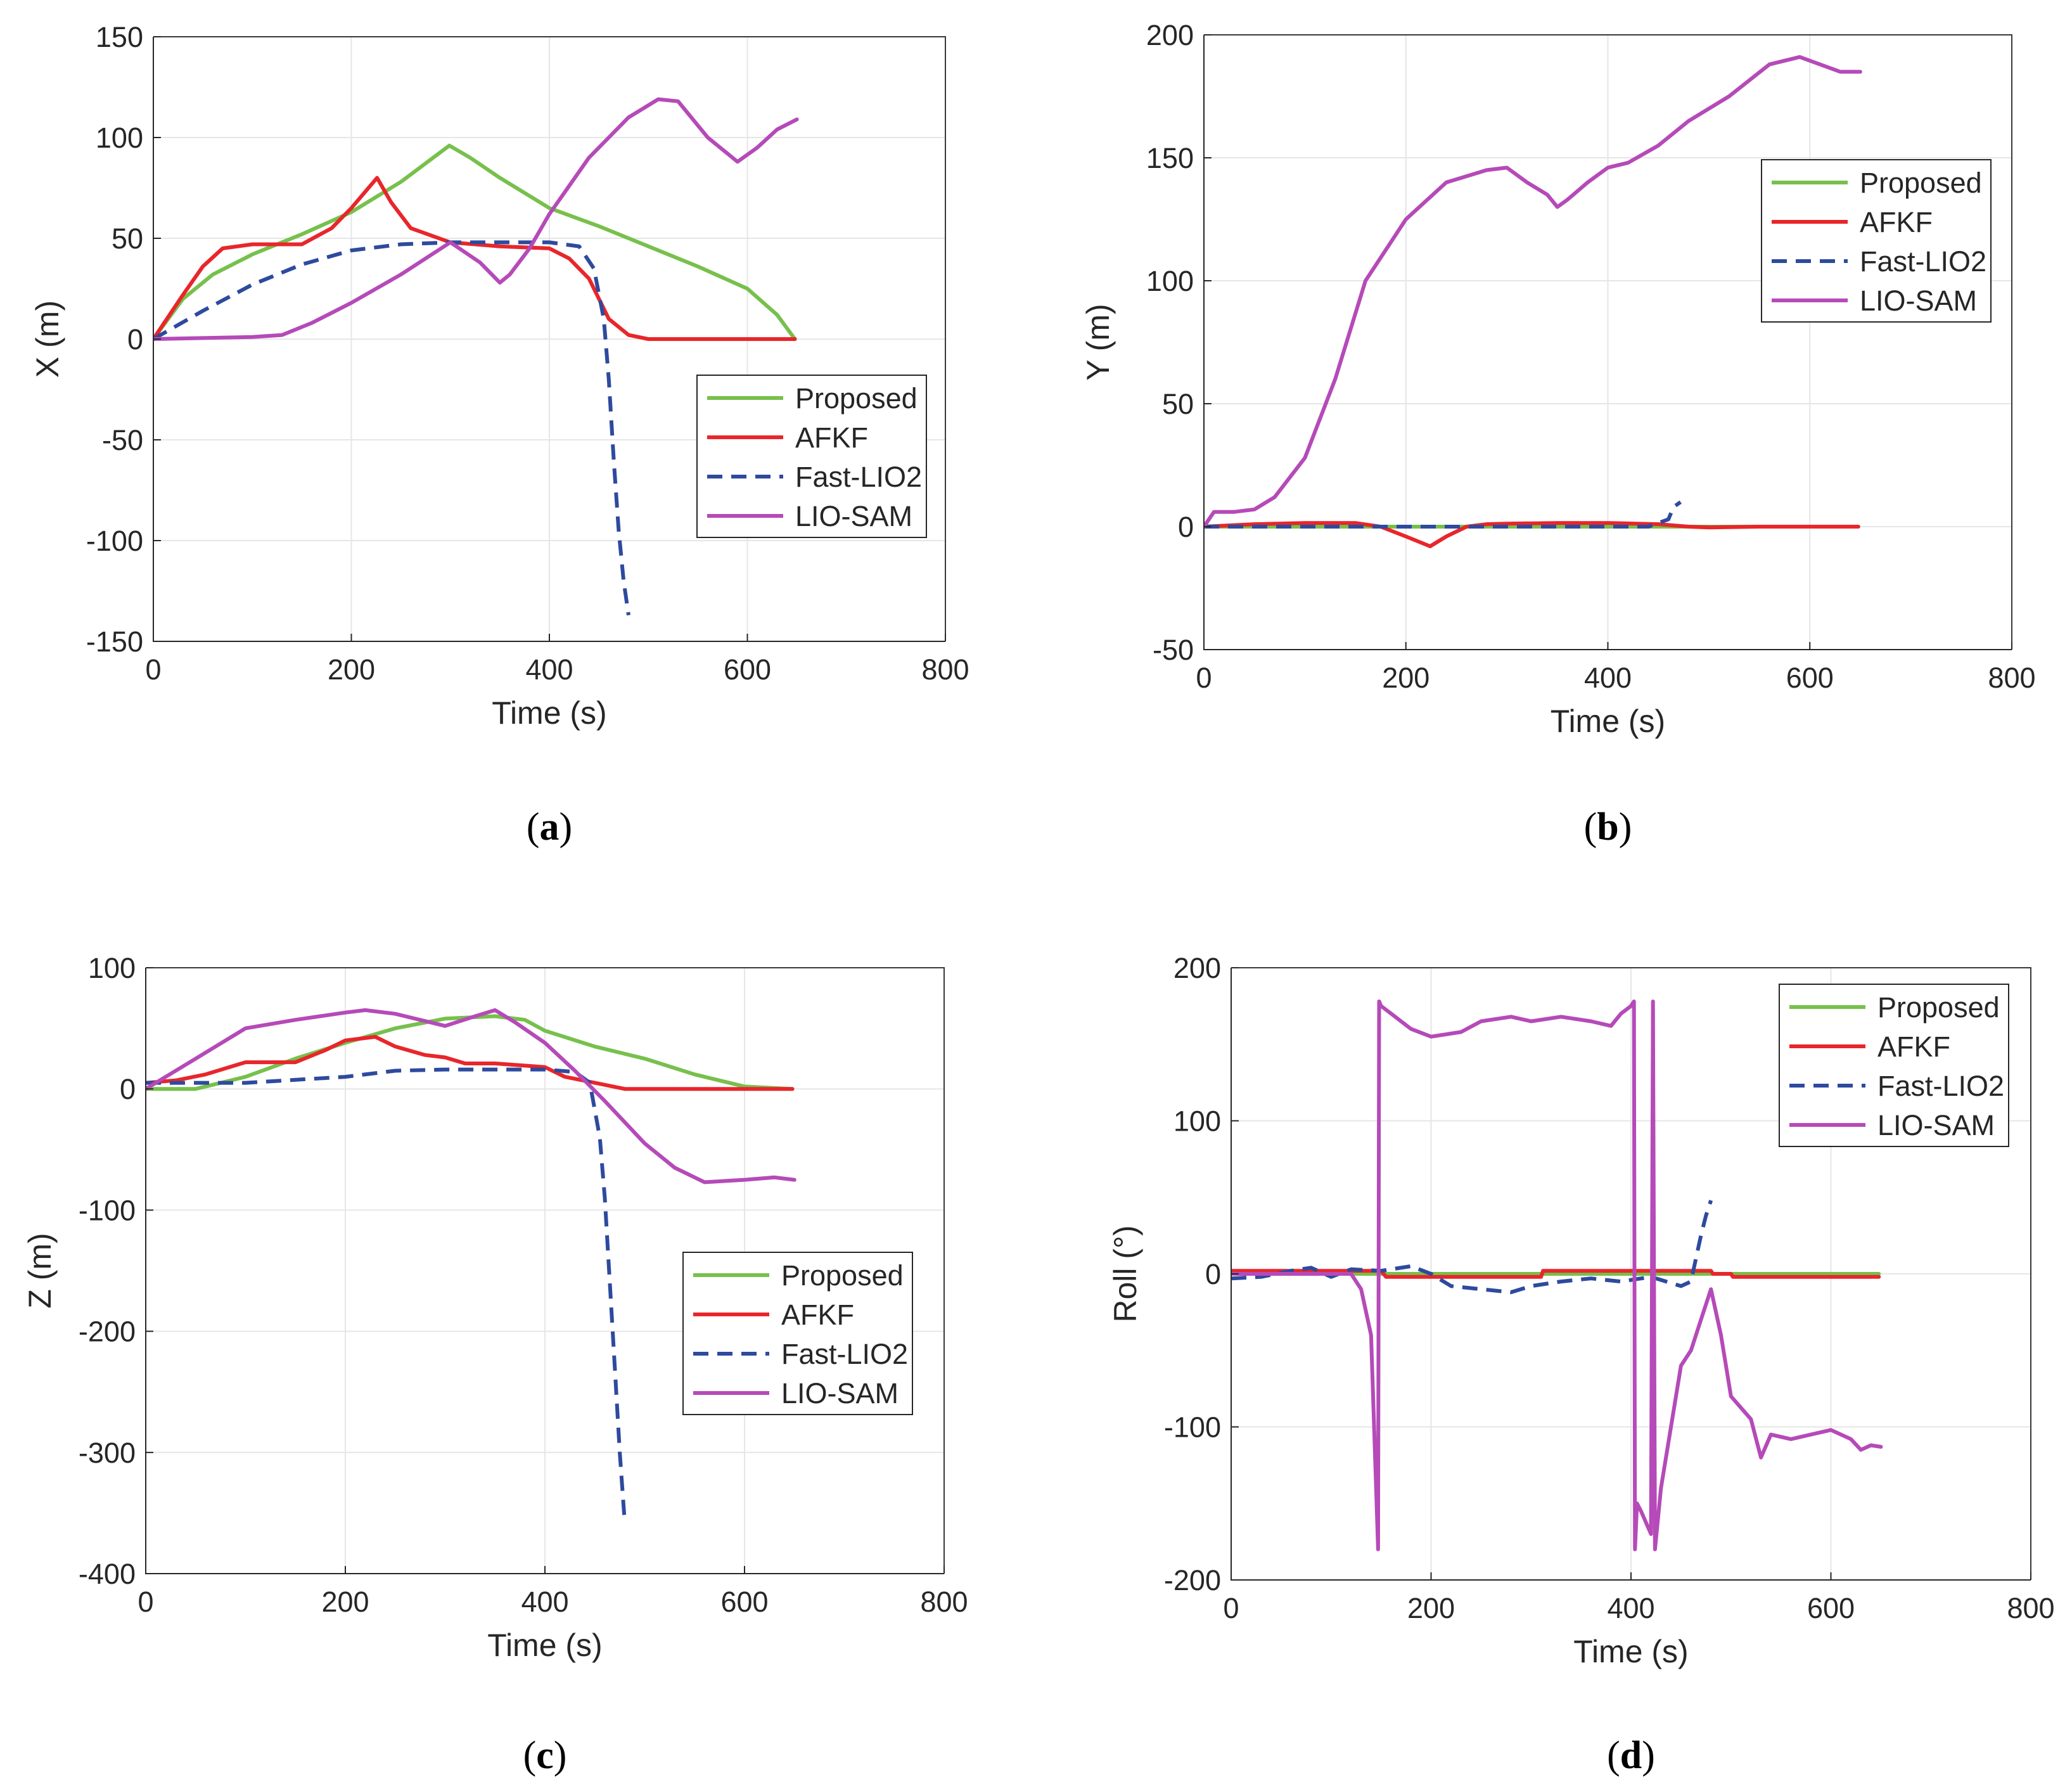  Describe the element at coordinates (107, 1574) in the screenshot. I see `y-tick-label-c: -400` at that location.